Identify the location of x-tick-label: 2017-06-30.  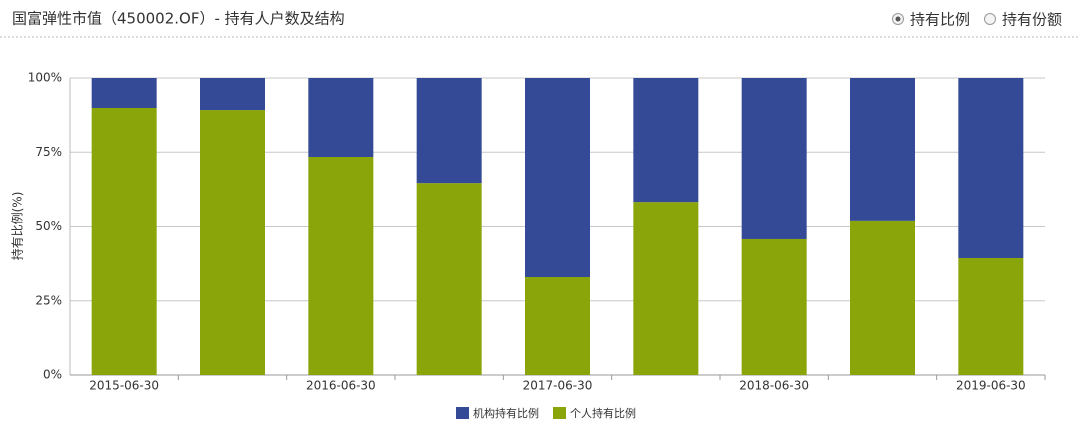
(558, 386).